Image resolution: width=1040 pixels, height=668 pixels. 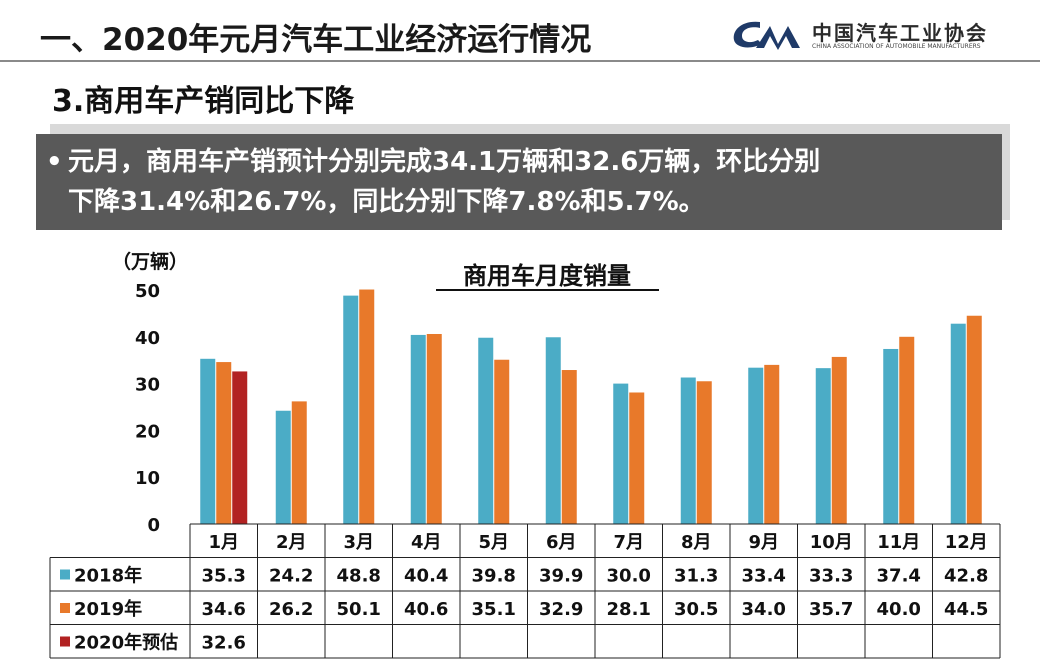 What do you see at coordinates (359, 576) in the screenshot?
I see `data-label: 48.8` at bounding box center [359, 576].